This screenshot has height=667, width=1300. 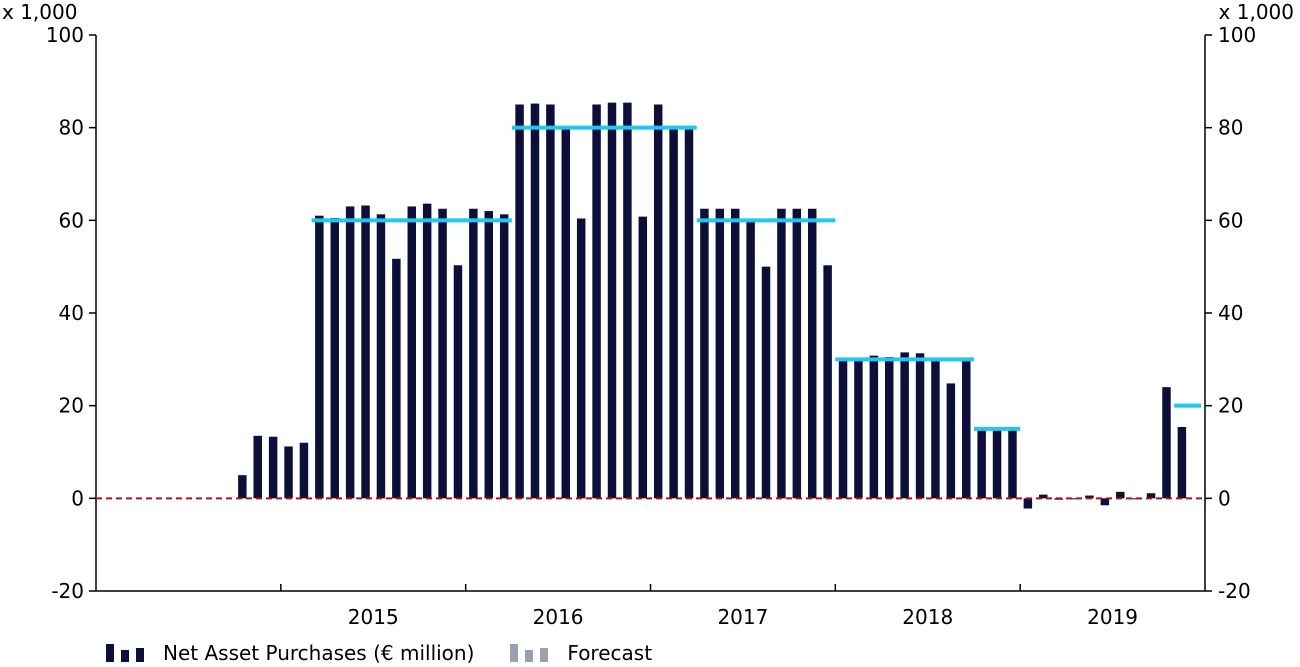 What do you see at coordinates (67, 591) in the screenshot?
I see `y-tick-label-left: -20` at bounding box center [67, 591].